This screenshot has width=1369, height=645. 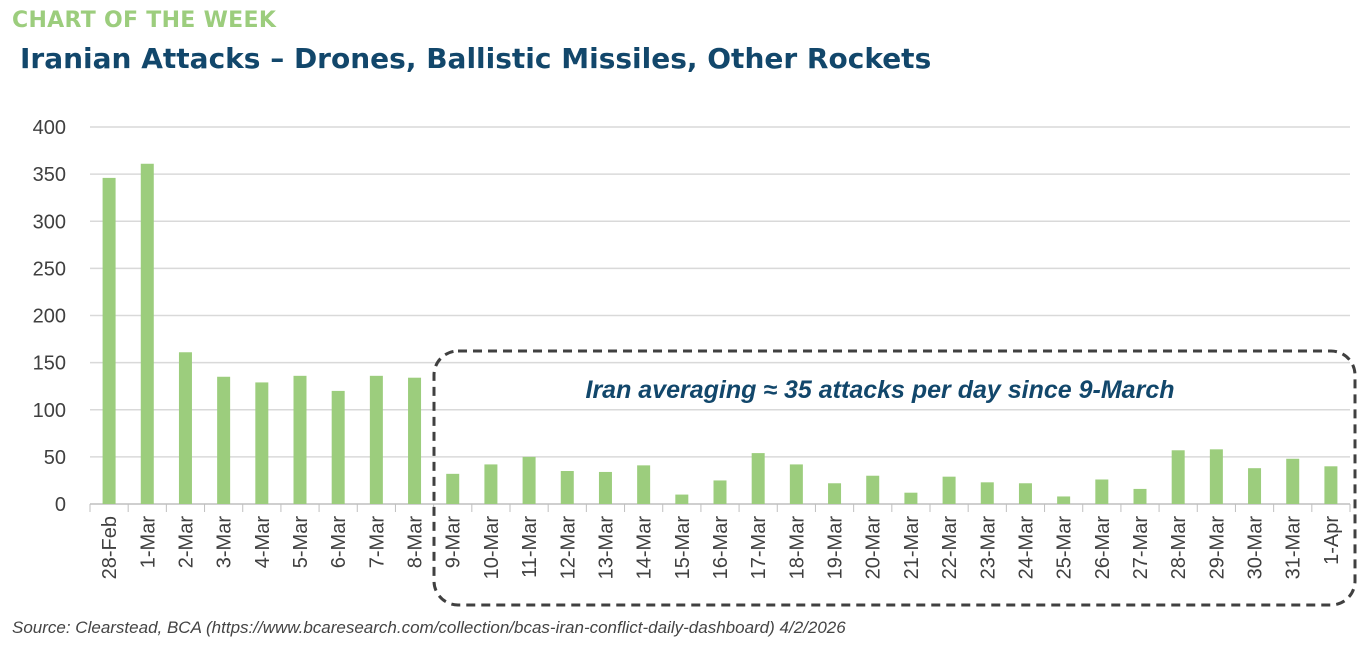 What do you see at coordinates (49, 364) in the screenshot?
I see `y-tick-label: 150` at bounding box center [49, 364].